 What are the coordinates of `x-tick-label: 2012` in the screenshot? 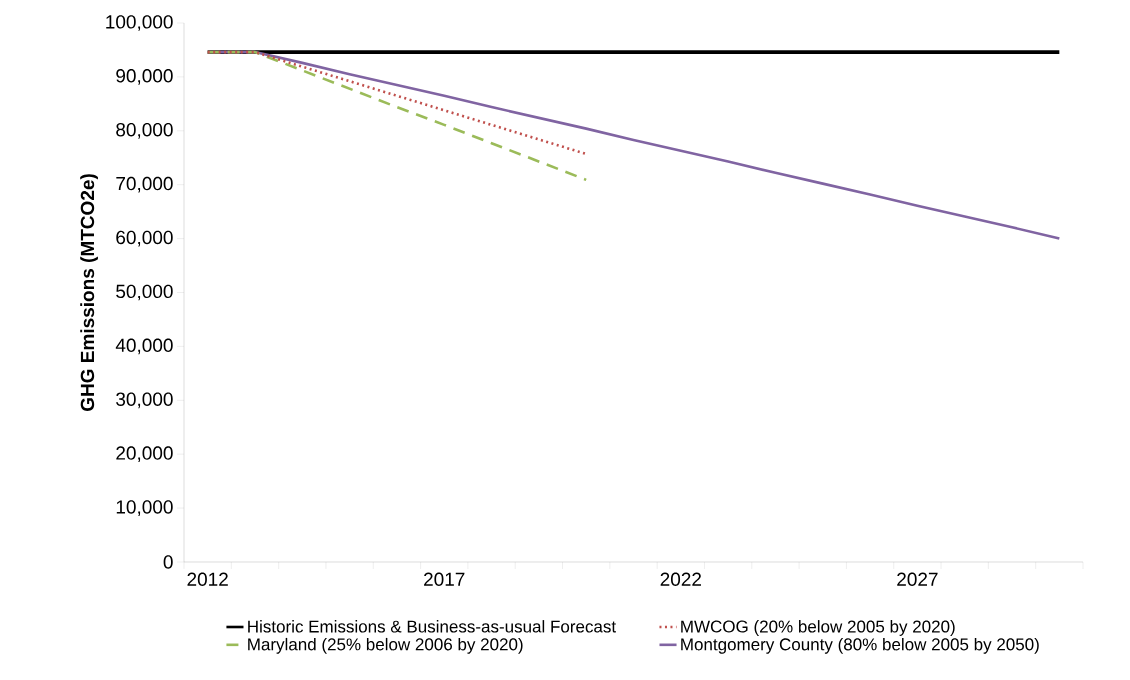 It's located at (207, 579).